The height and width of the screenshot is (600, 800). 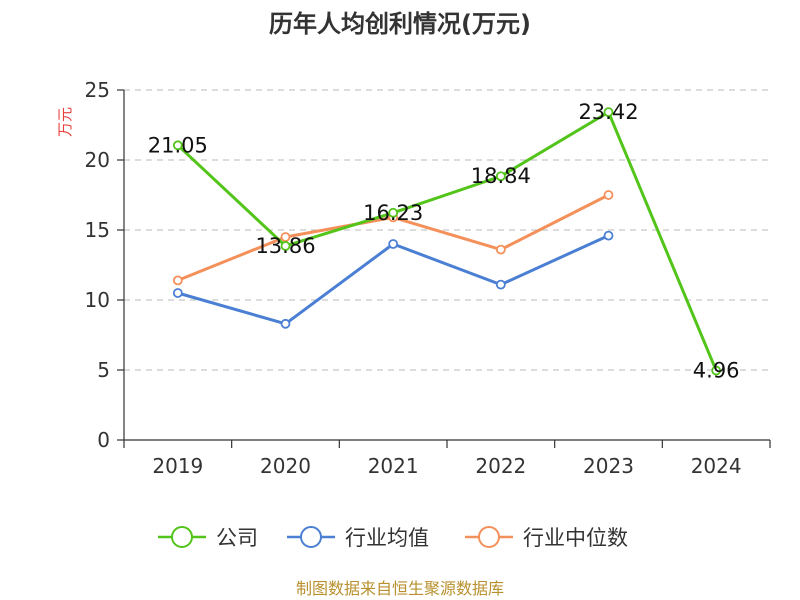 I want to click on y-axis-label: 万元, so click(x=65, y=122).